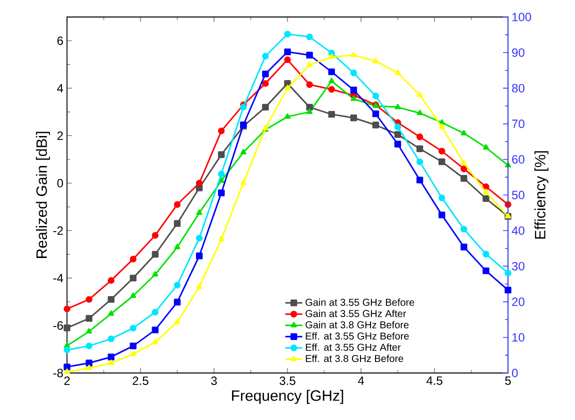 The image size is (575, 420). Describe the element at coordinates (518, 88) in the screenshot. I see `y2-tick-label: 80` at that location.